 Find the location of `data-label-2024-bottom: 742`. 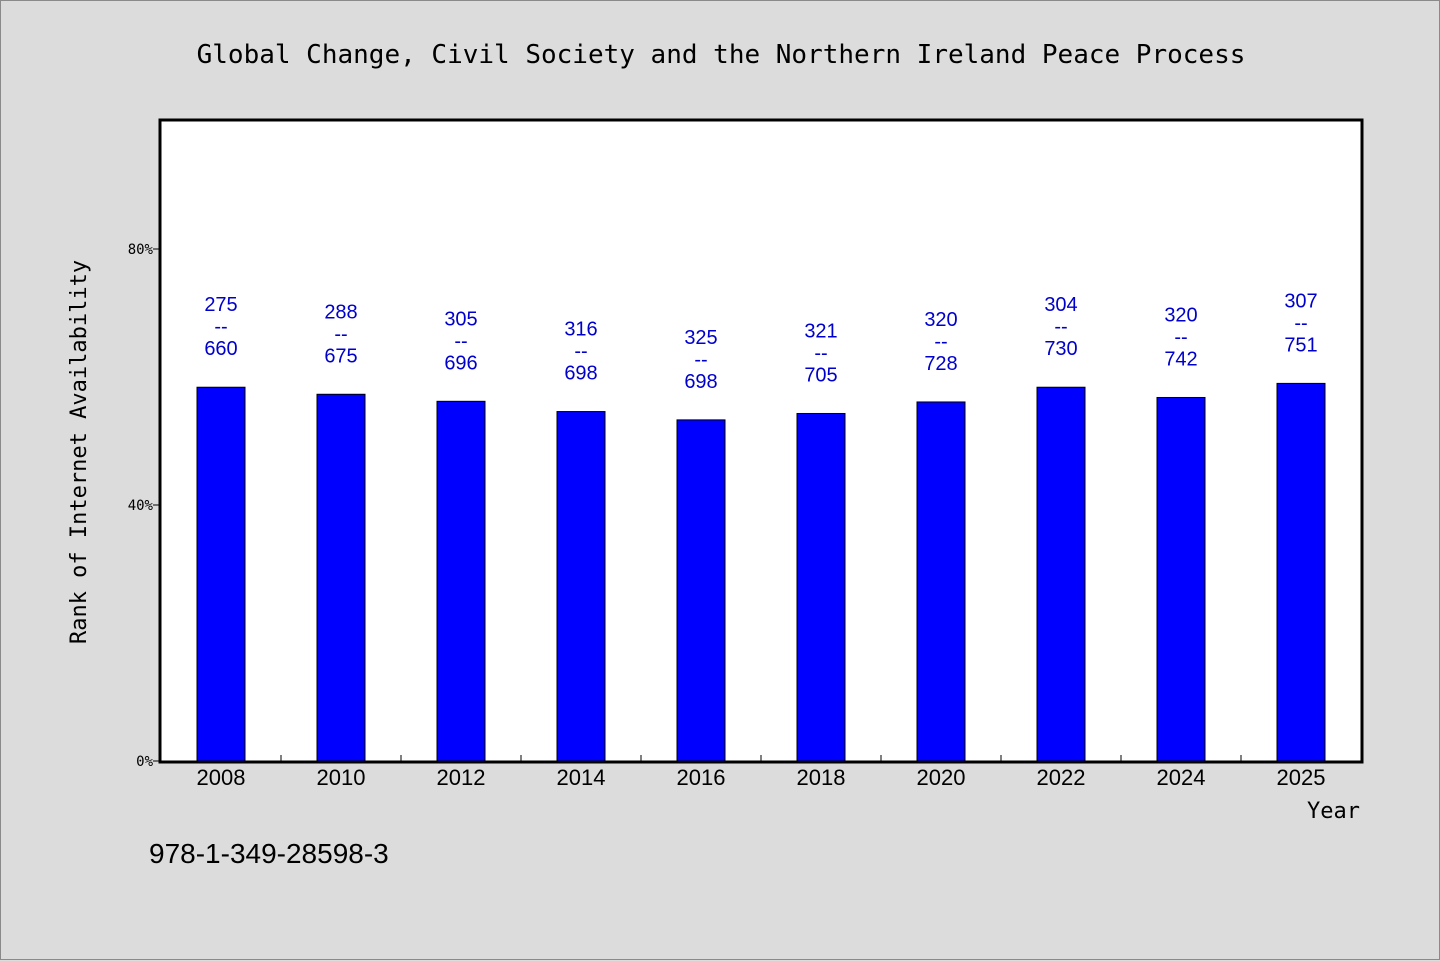

data-label-2024-bottom: 742 is located at coordinates (1180, 359).